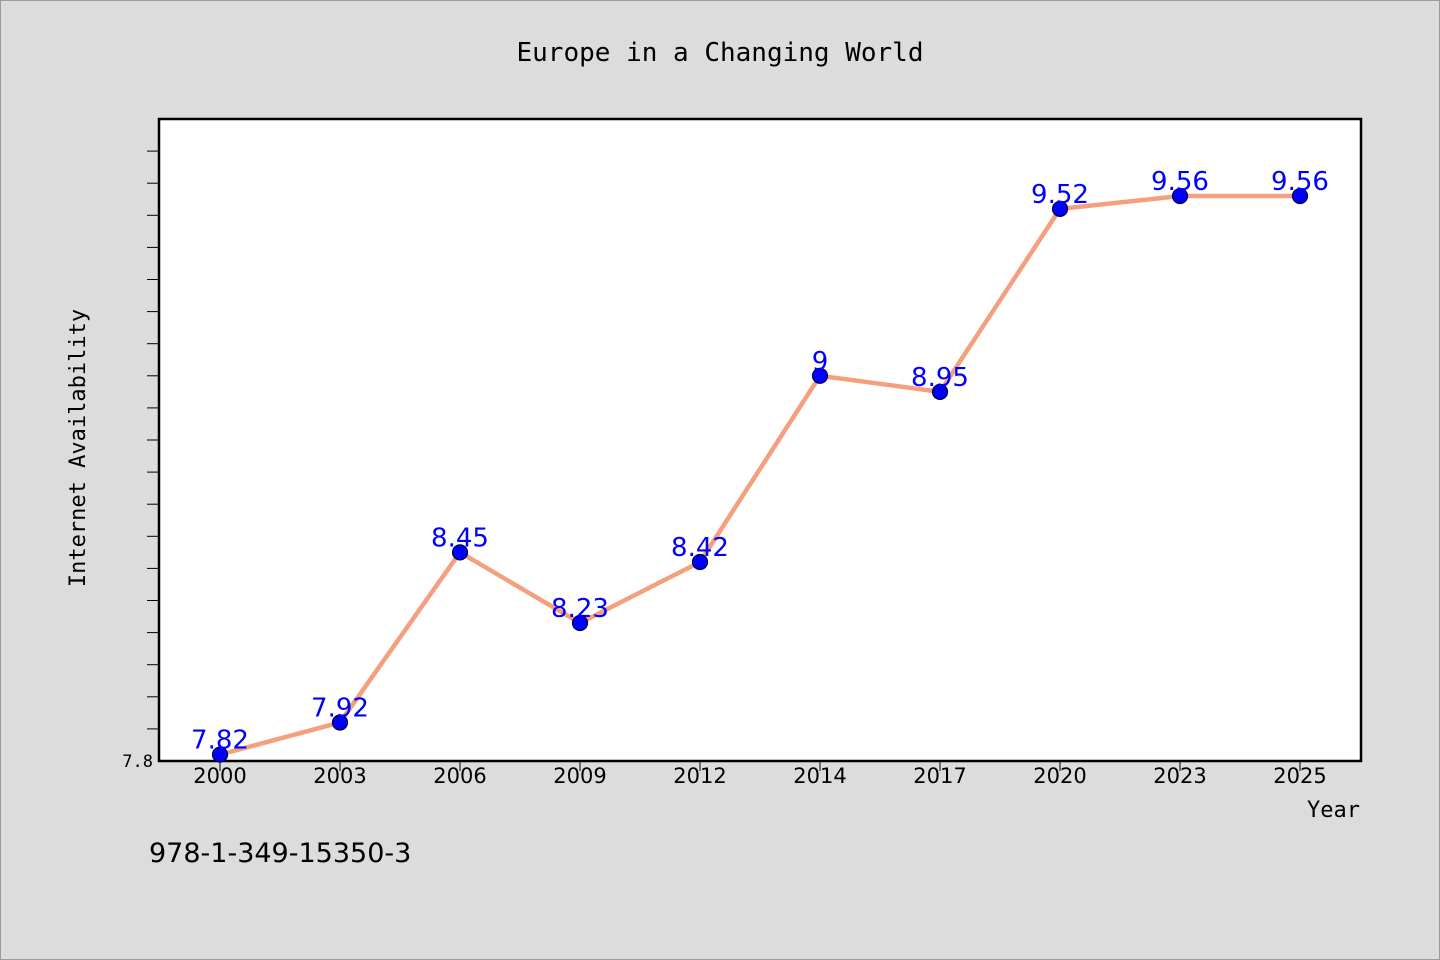  Describe the element at coordinates (699, 776) in the screenshot. I see `x-tick-label: 2012` at that location.